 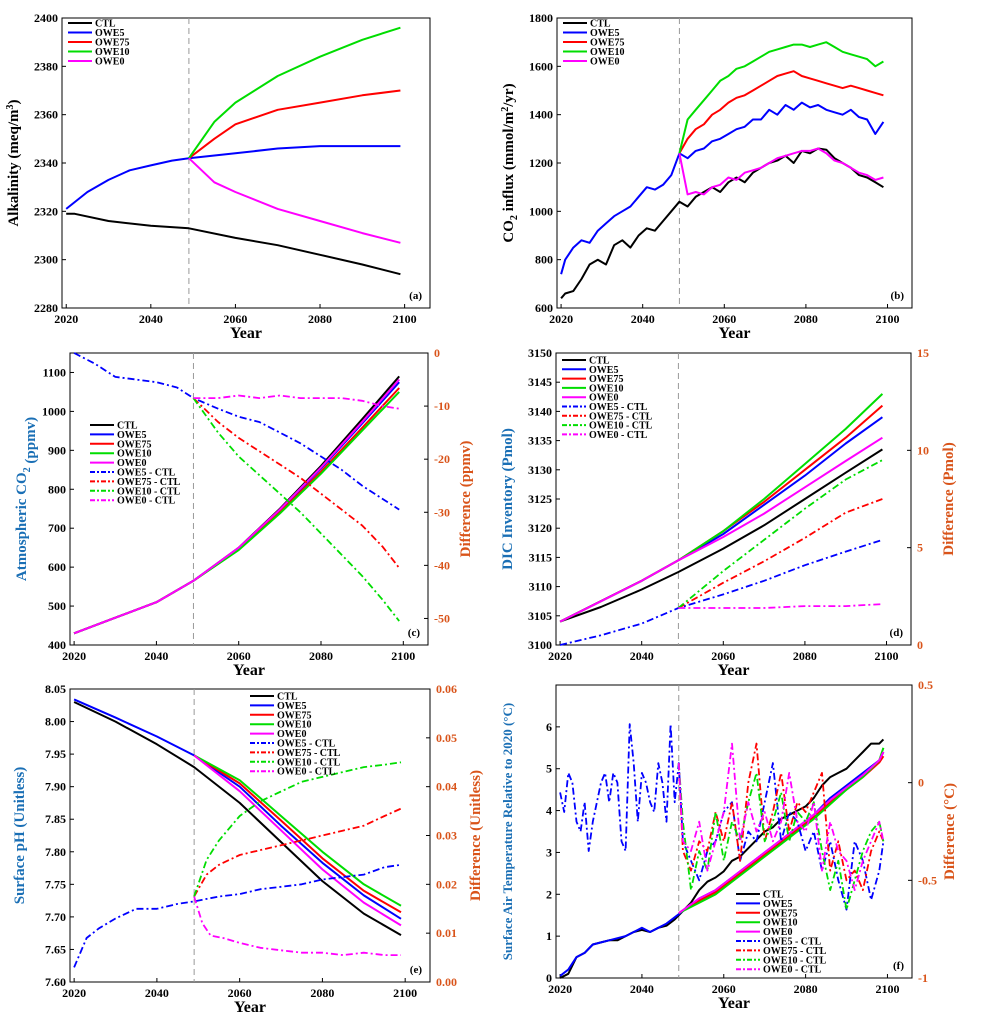 What do you see at coordinates (549, 769) in the screenshot?
I see `y-tick-label: 5` at bounding box center [549, 769].